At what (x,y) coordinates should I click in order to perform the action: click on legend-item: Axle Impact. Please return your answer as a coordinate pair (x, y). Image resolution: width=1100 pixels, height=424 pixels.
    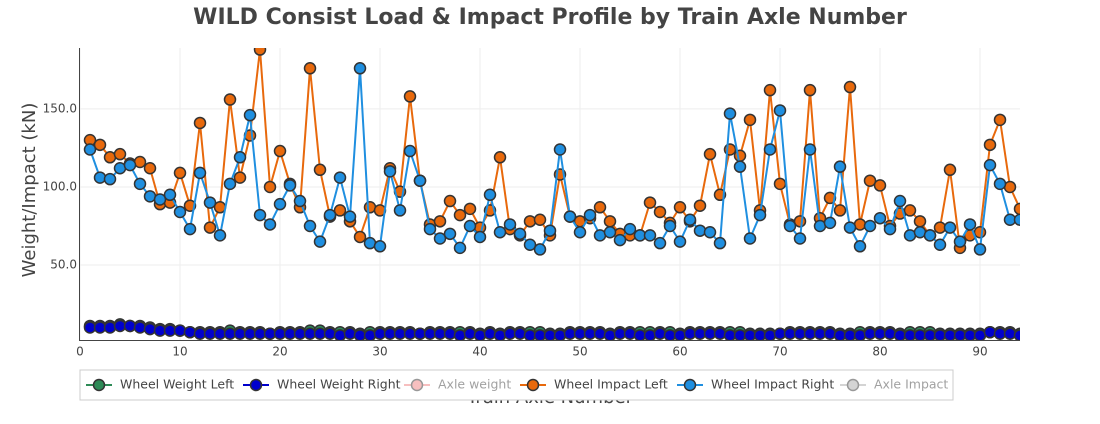
    Looking at the image, I should click on (894, 384).